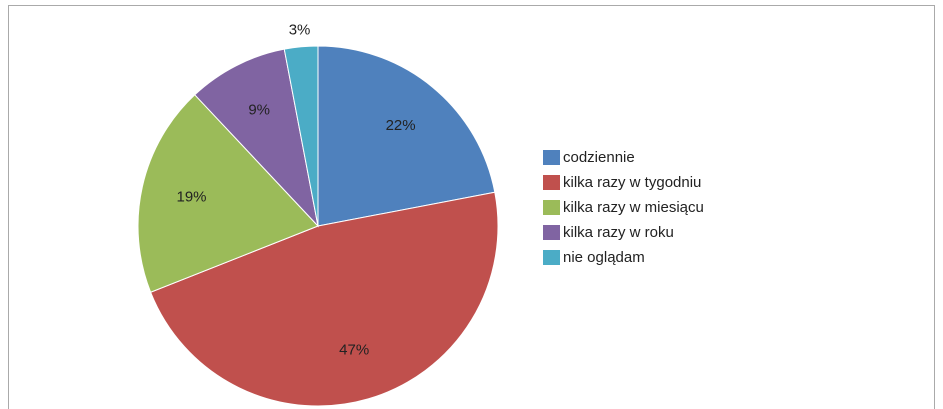 Image resolution: width=943 pixels, height=409 pixels. What do you see at coordinates (618, 232) in the screenshot?
I see `legend-label: kilka razy w roku` at bounding box center [618, 232].